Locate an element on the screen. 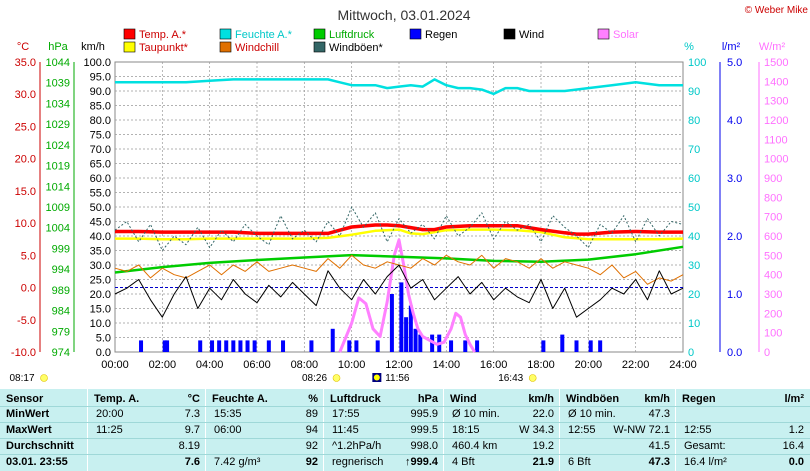 This screenshot has height=471, width=810. solar-tick-label: 1000 is located at coordinates (776, 160).